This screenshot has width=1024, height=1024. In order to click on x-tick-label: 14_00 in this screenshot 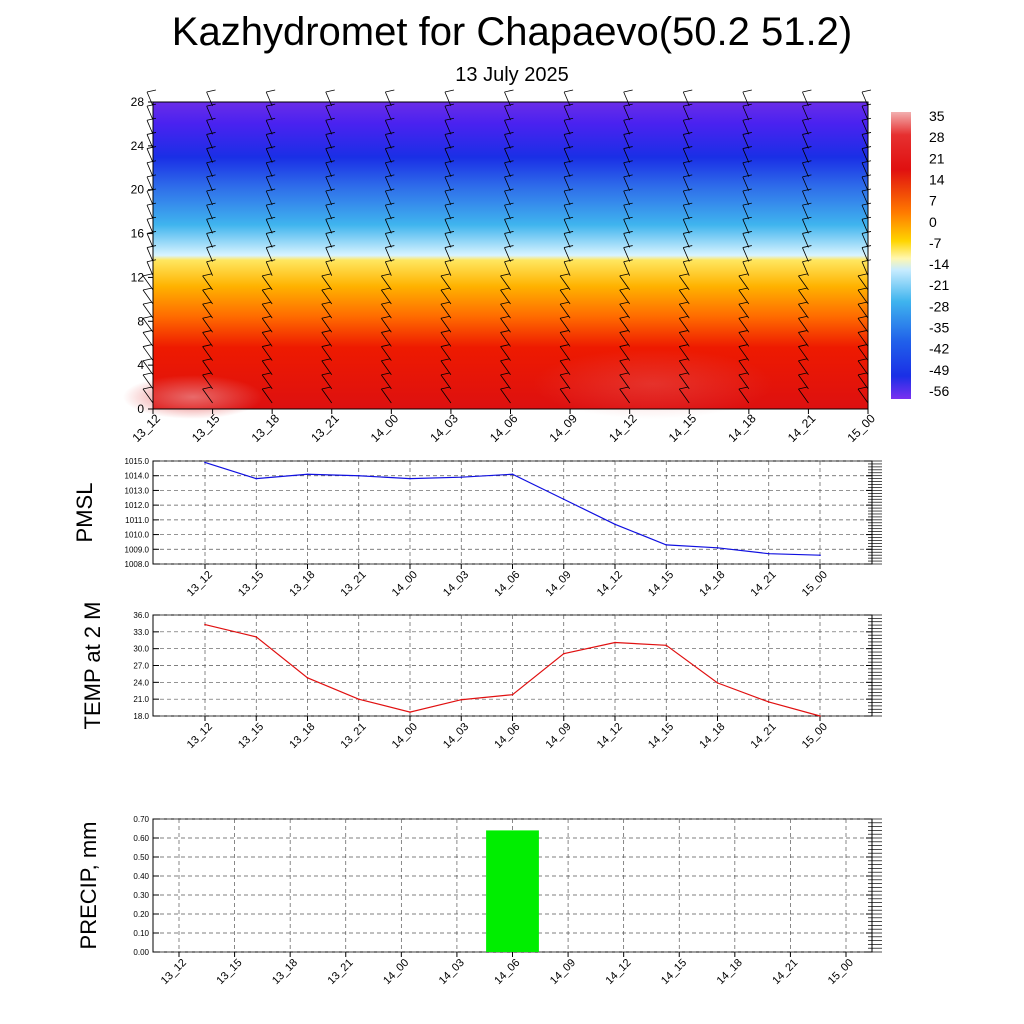, I will do `click(385, 428)`.